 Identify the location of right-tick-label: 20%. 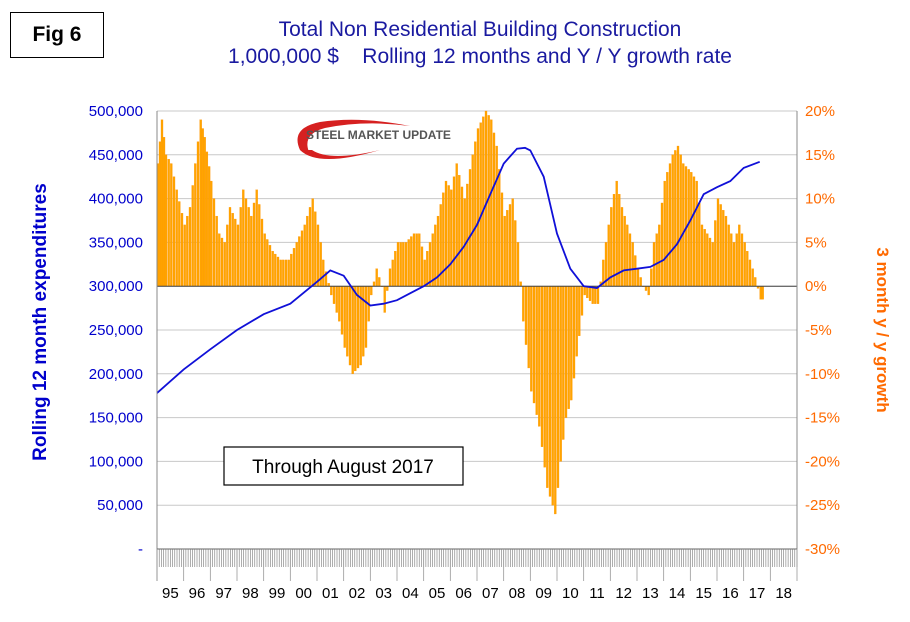
(820, 111).